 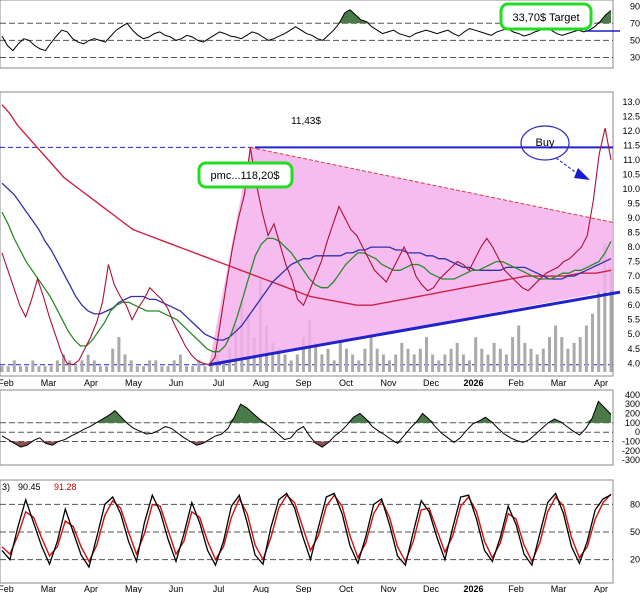 I want to click on stoch-month-label: Dec, so click(x=431, y=588).